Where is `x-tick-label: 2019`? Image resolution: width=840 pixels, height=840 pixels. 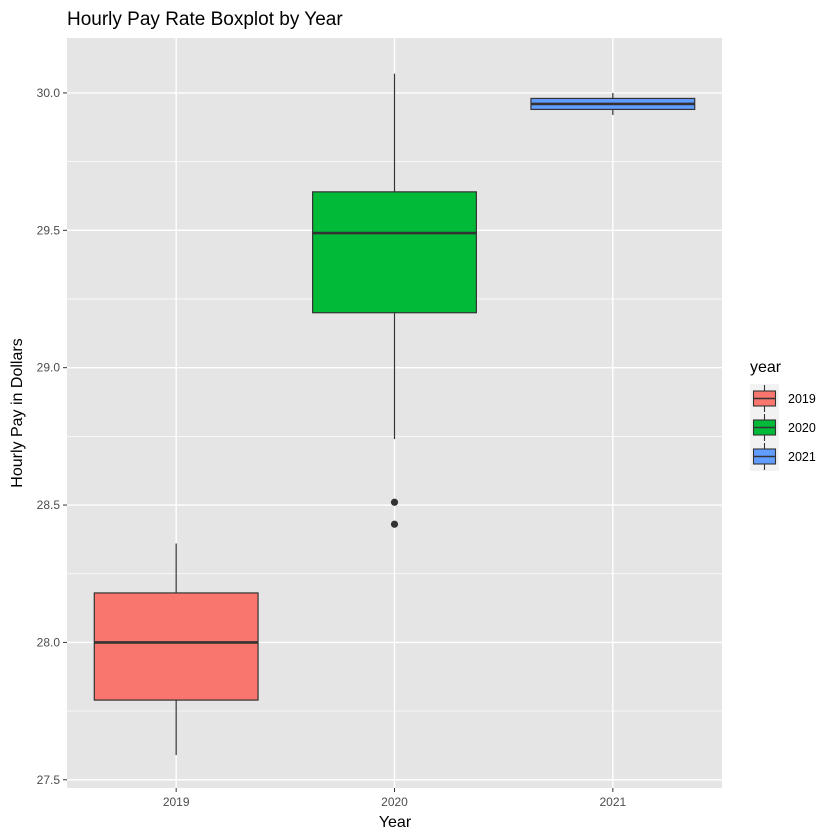 x-tick-label: 2019 is located at coordinates (176, 802).